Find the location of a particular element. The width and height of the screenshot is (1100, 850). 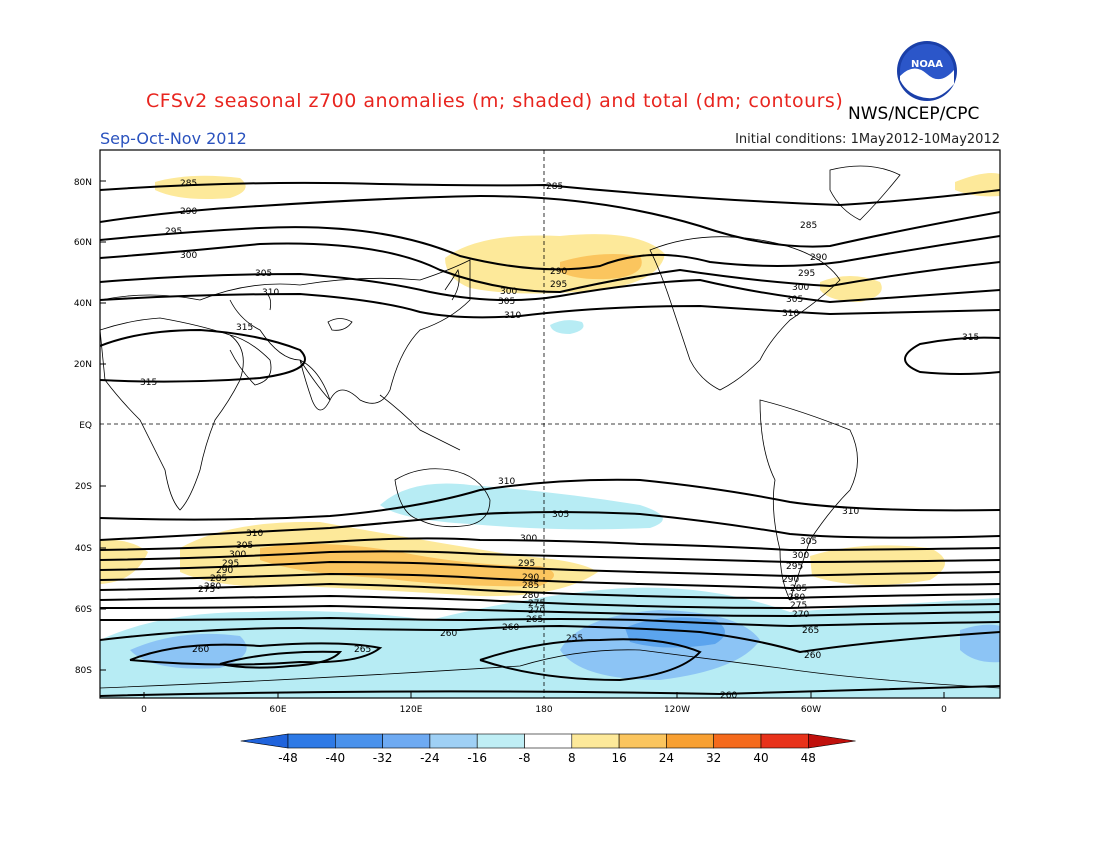

season-label: Sep-Oct-Nov 2012 is located at coordinates (173, 138).